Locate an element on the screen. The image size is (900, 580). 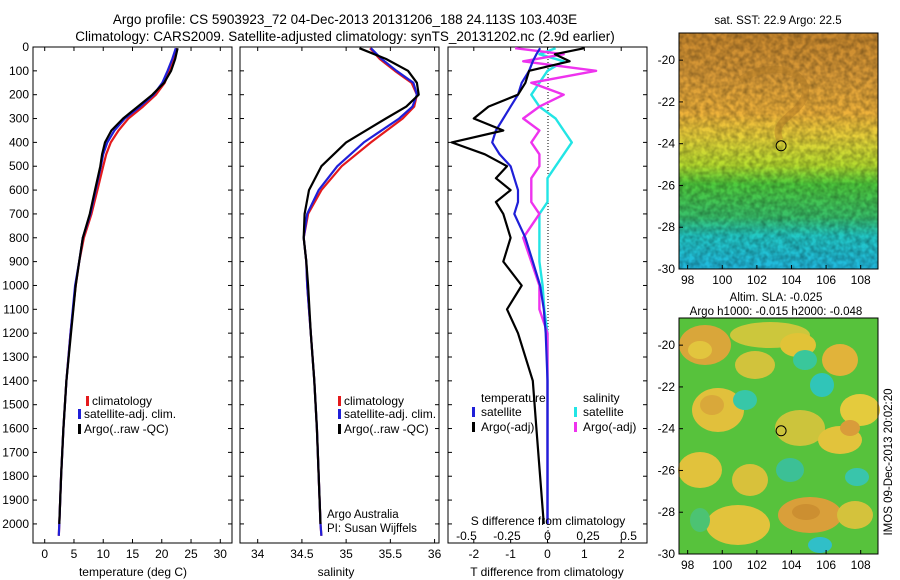
legend-swatch-argo is located at coordinates (79, 429).